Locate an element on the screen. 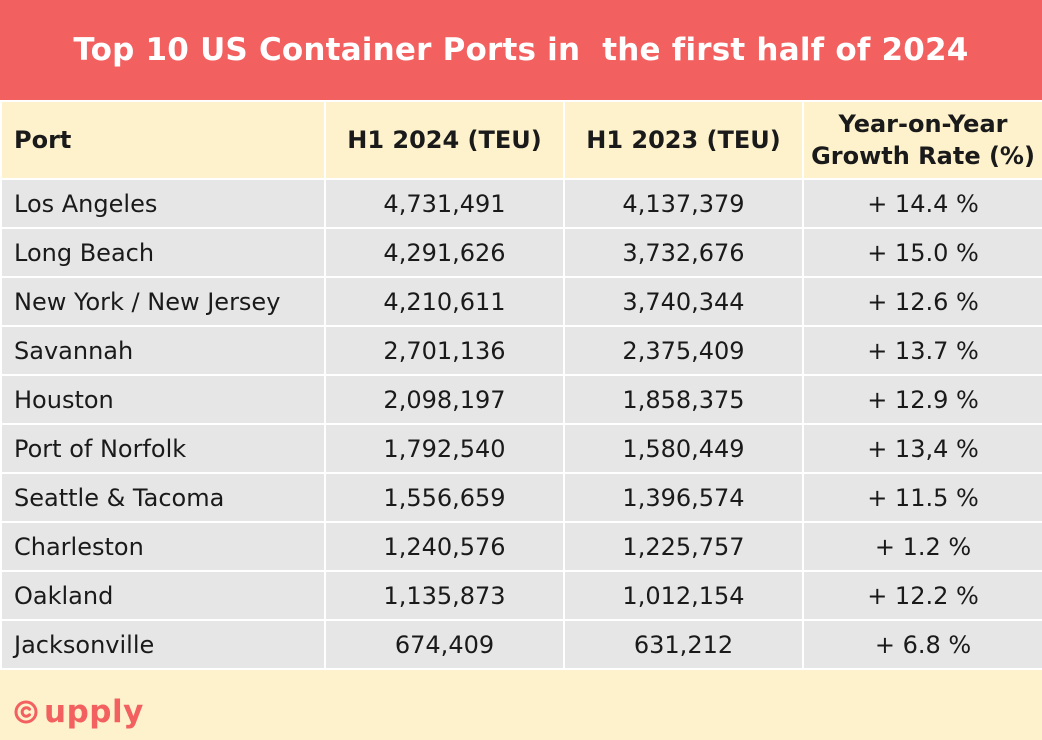  table-row: Long Beach 4,291,626 3,732,676 + 15.0 % is located at coordinates (521, 252).